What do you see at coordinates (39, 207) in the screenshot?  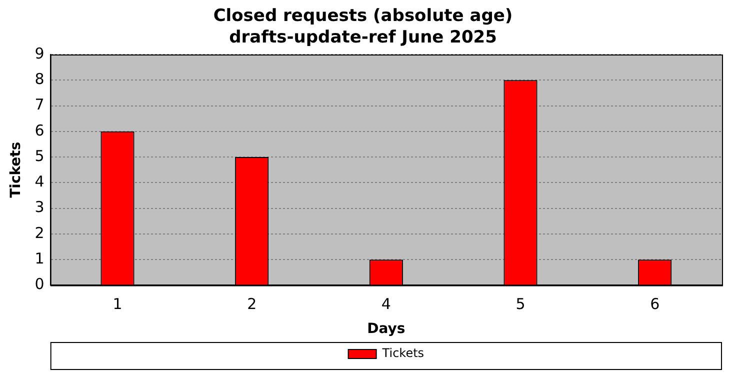 I see `y-tick-label: 3` at bounding box center [39, 207].